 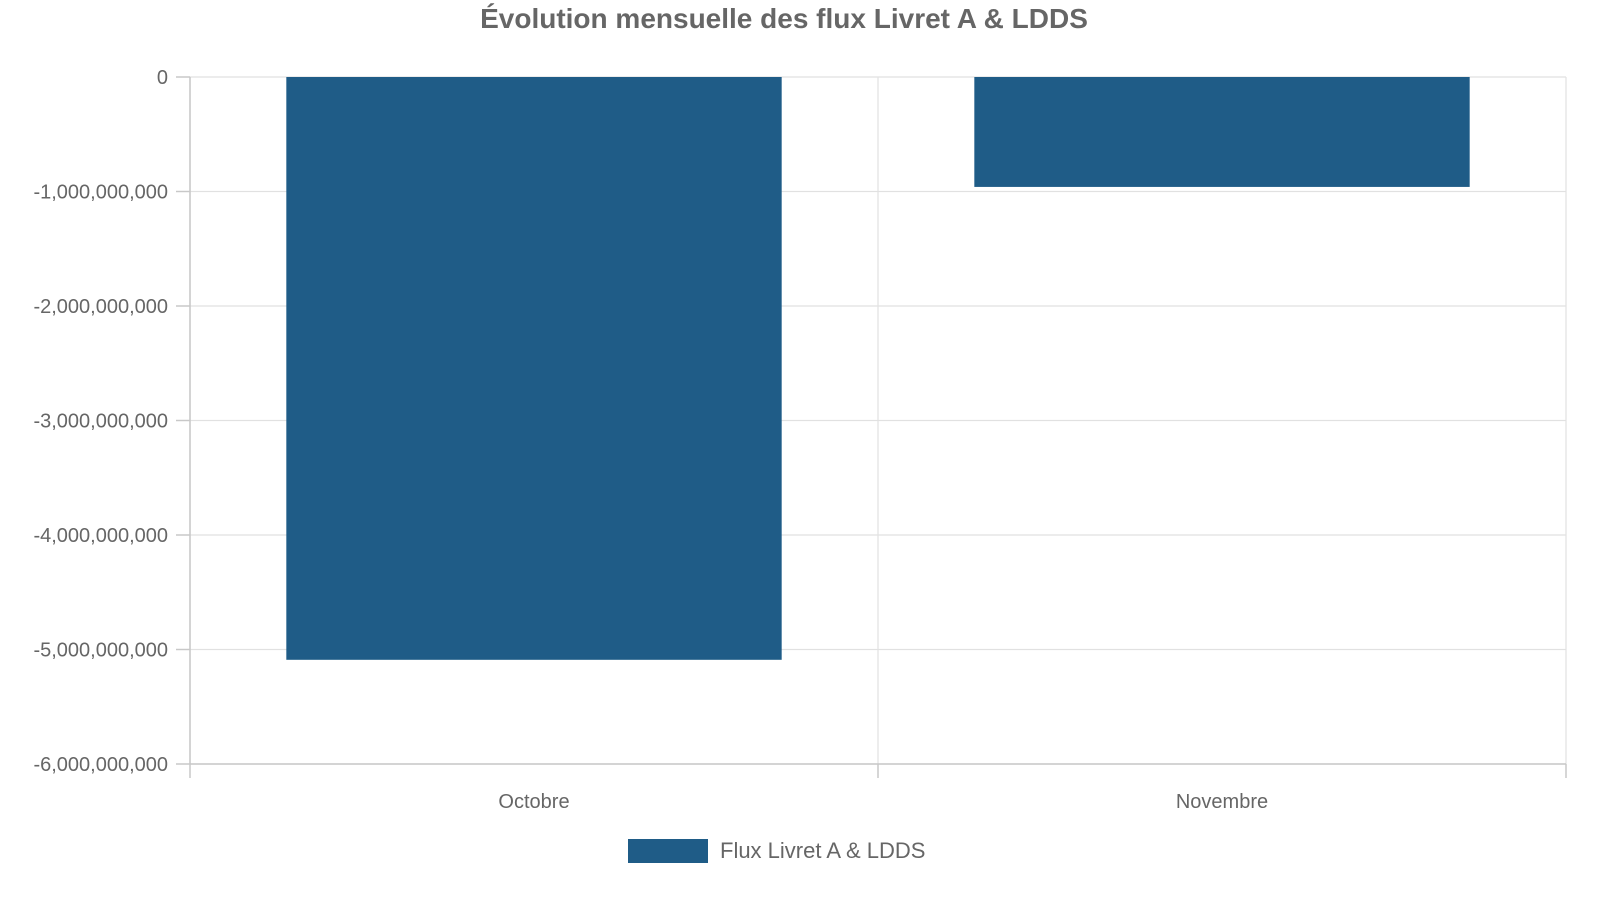 I want to click on x-tick-label: Novembre, so click(x=1222, y=802).